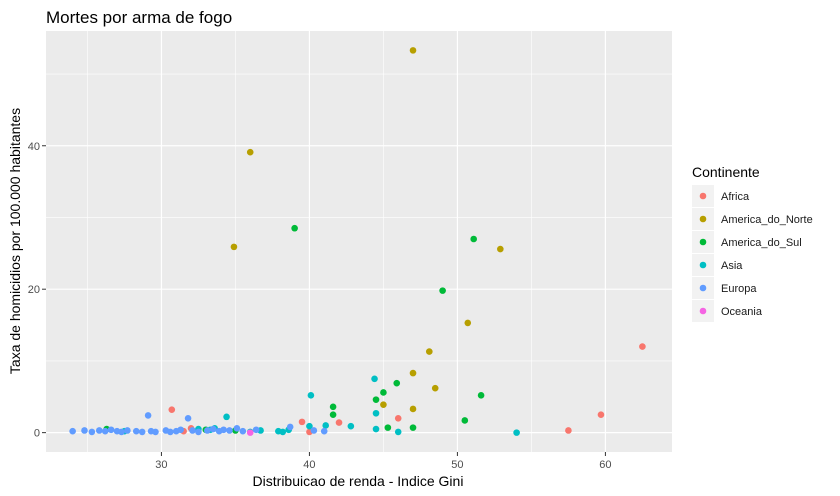  I want to click on y-tick-label: 40, so click(34, 147).